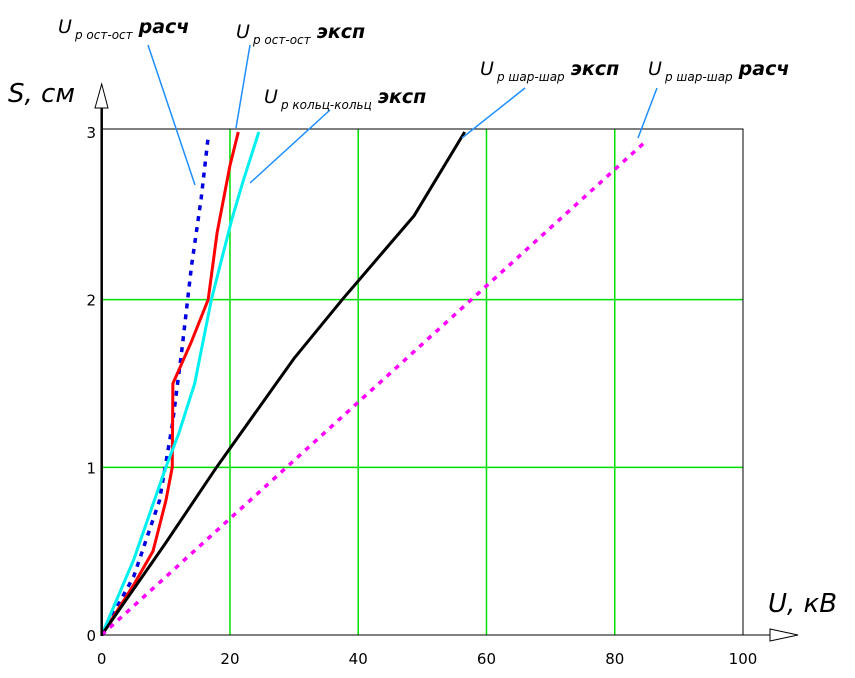 The height and width of the screenshot is (678, 855). I want to click on x-tick-label: 80, so click(614, 659).